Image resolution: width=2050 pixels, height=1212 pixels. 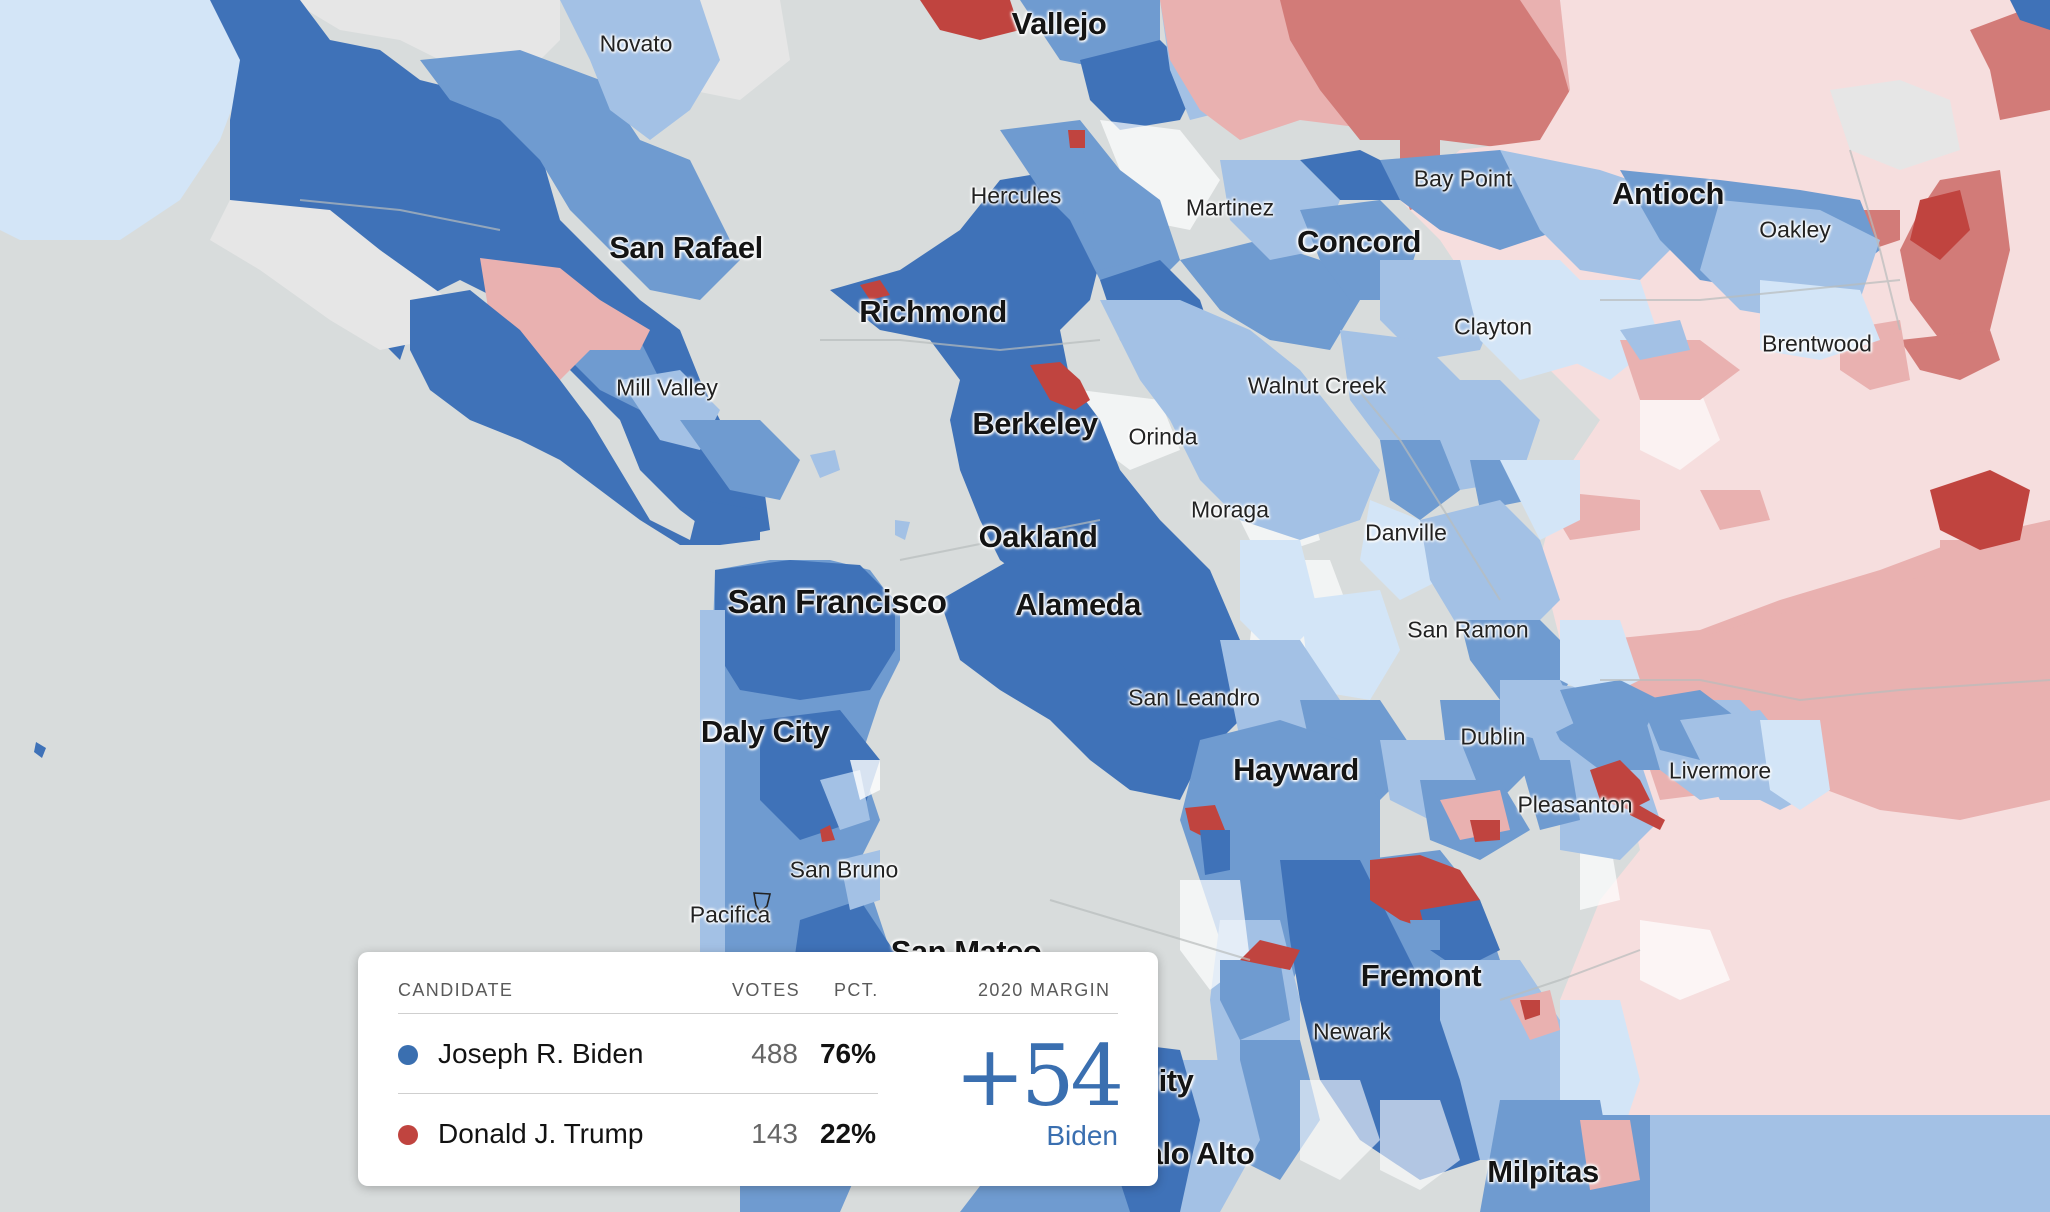 What do you see at coordinates (1352, 1031) in the screenshot?
I see `label-newark: Newark` at bounding box center [1352, 1031].